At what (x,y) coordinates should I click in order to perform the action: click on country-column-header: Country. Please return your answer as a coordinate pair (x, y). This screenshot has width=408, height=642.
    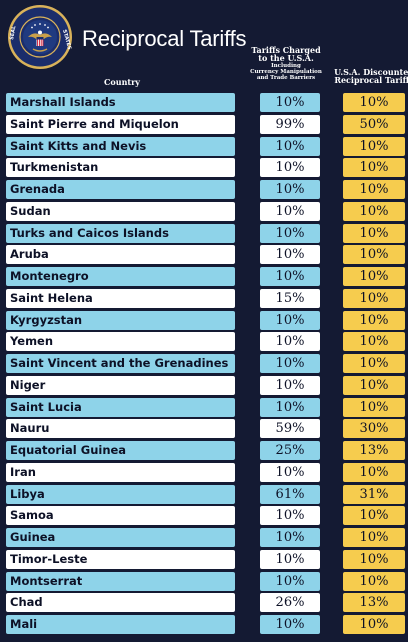
    Looking at the image, I should click on (122, 82).